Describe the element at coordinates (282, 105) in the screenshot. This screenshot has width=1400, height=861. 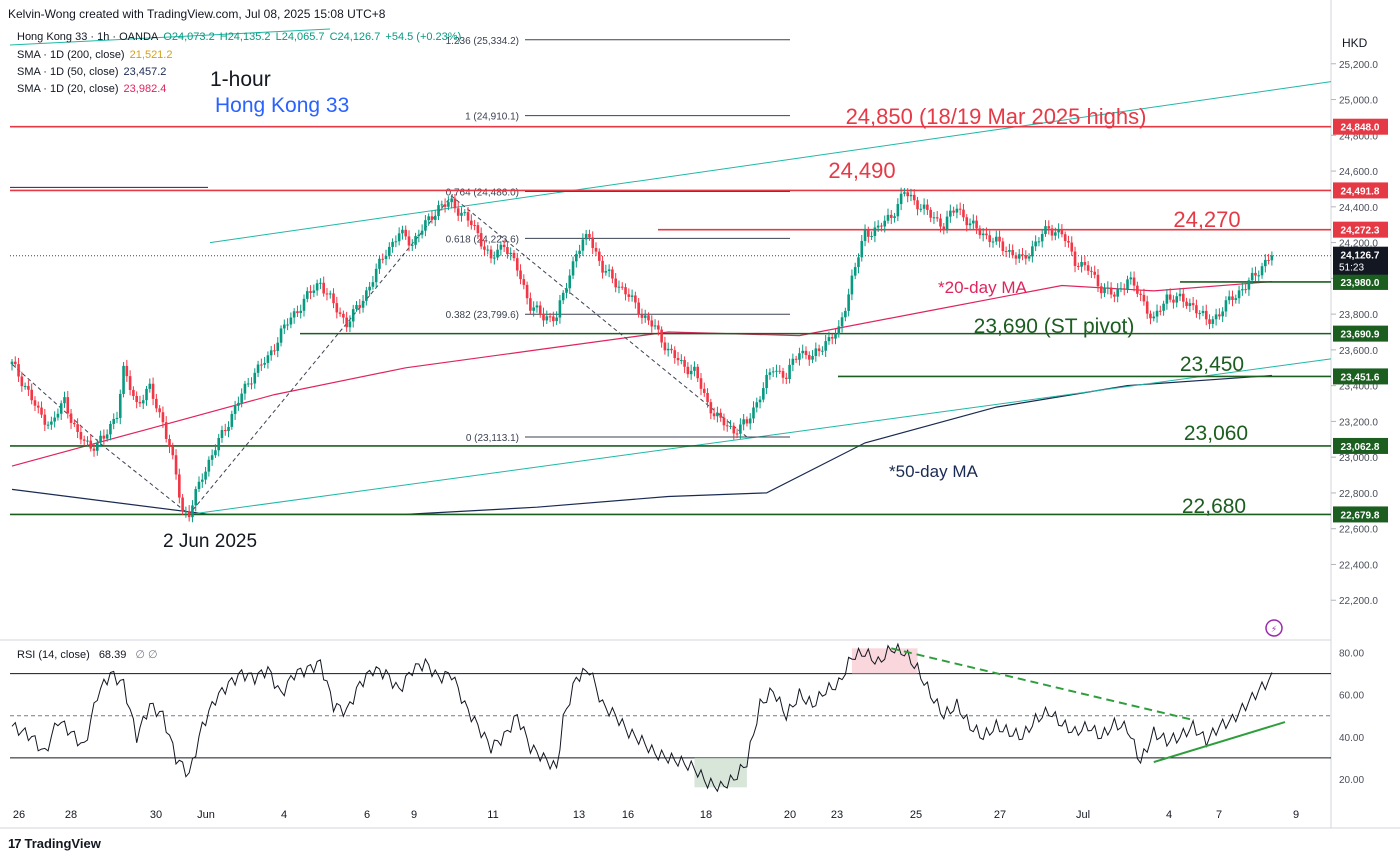
I see `instrument-annotation: Hong Kong 33` at that location.